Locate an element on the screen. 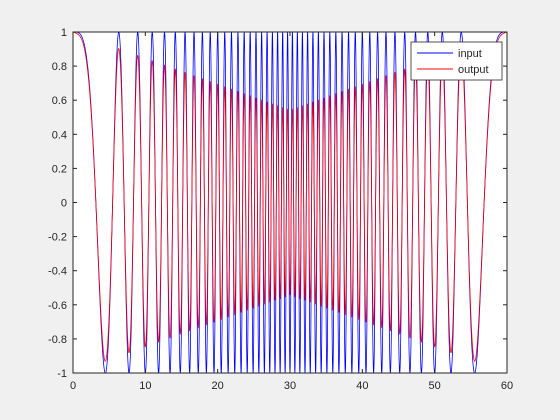 The width and height of the screenshot is (560, 420). y-tick-label: 0.8 is located at coordinates (59, 67).